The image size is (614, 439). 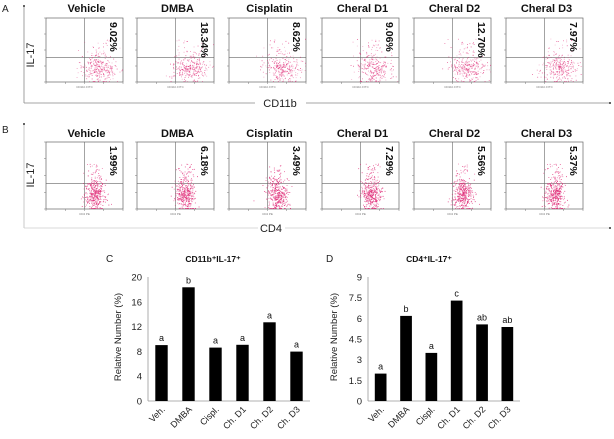 I want to click on dot-plot-title: Vehicle, so click(x=87, y=134).